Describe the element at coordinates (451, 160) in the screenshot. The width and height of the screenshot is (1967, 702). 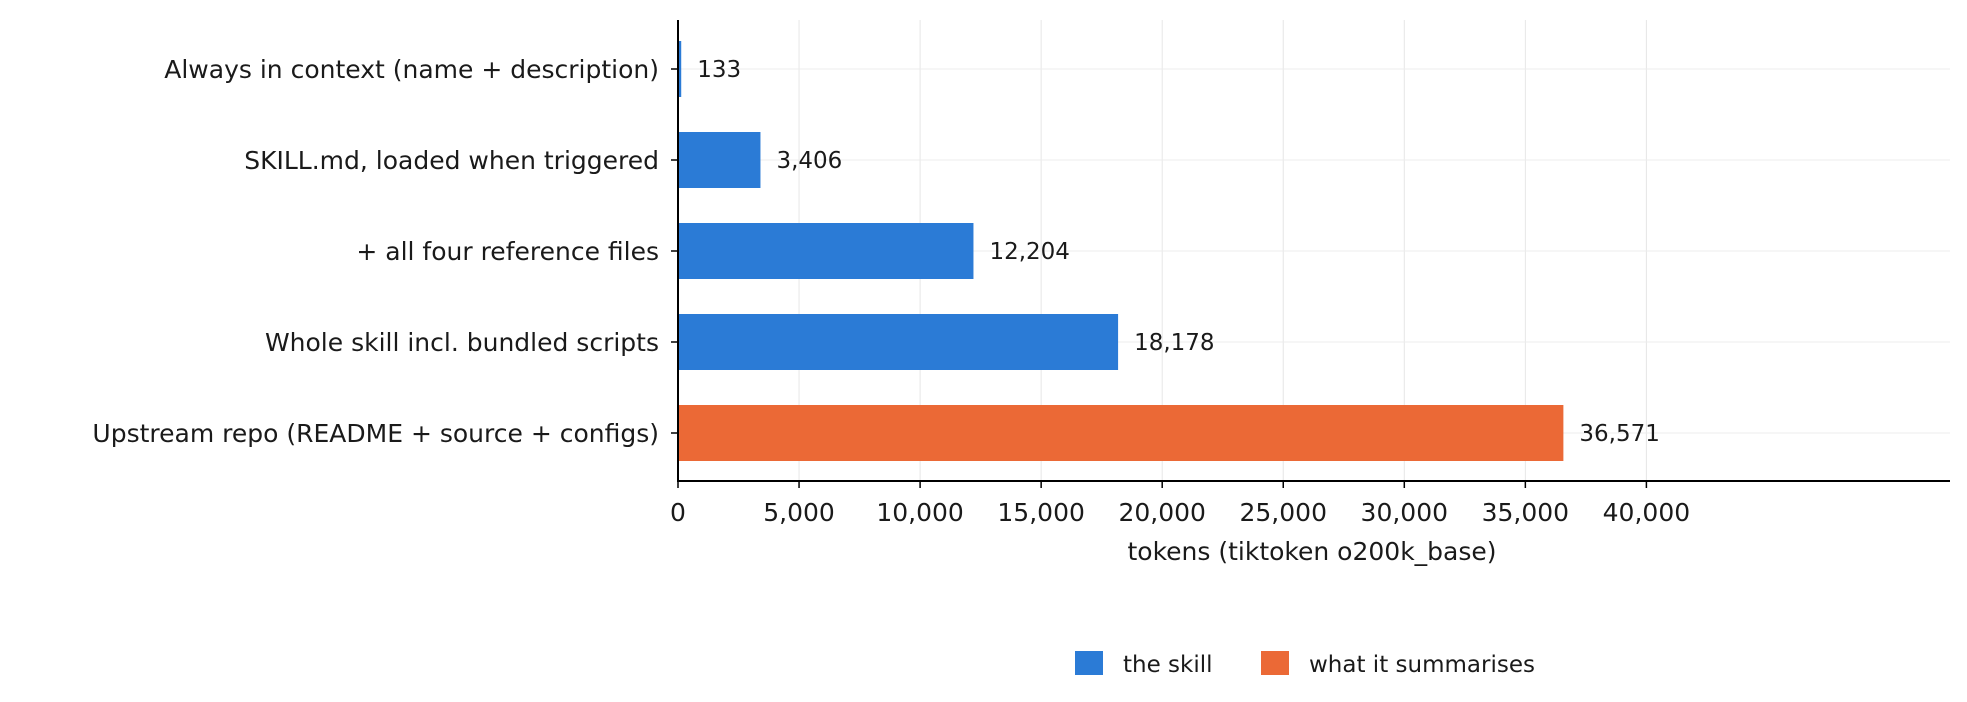
I see `category-label: SKILL.md, loaded when triggered` at that location.